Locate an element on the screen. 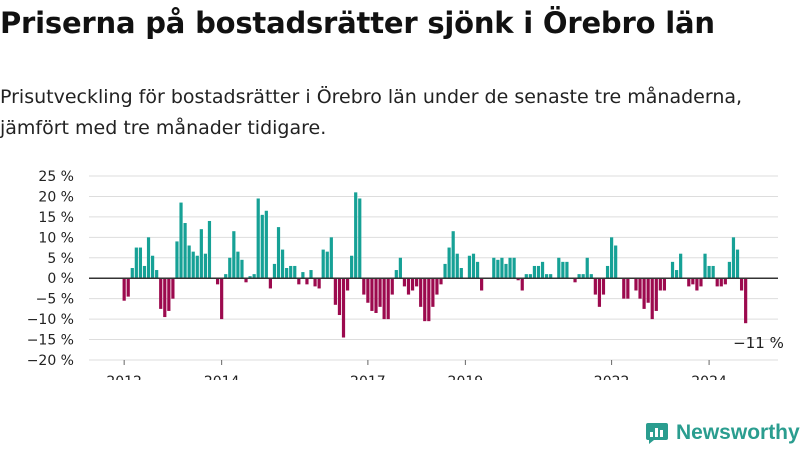 The image size is (800, 450). x-tick-label: 2012 is located at coordinates (124, 377).